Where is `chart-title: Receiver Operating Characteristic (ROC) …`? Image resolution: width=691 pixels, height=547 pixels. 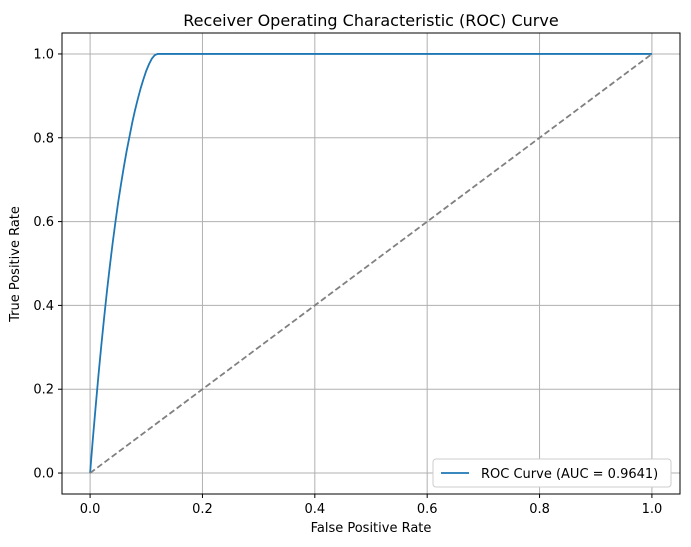 chart-title: Receiver Operating Characteristic (ROC) … is located at coordinates (370, 20).